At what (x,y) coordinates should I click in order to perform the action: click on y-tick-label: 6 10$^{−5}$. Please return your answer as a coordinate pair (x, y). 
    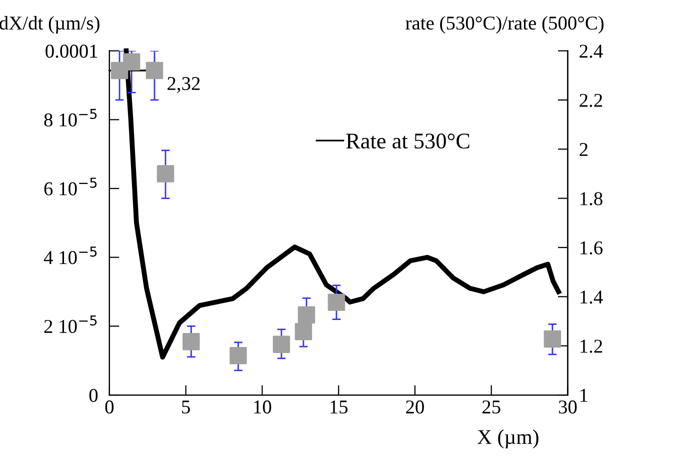
    Looking at the image, I should click on (70, 187).